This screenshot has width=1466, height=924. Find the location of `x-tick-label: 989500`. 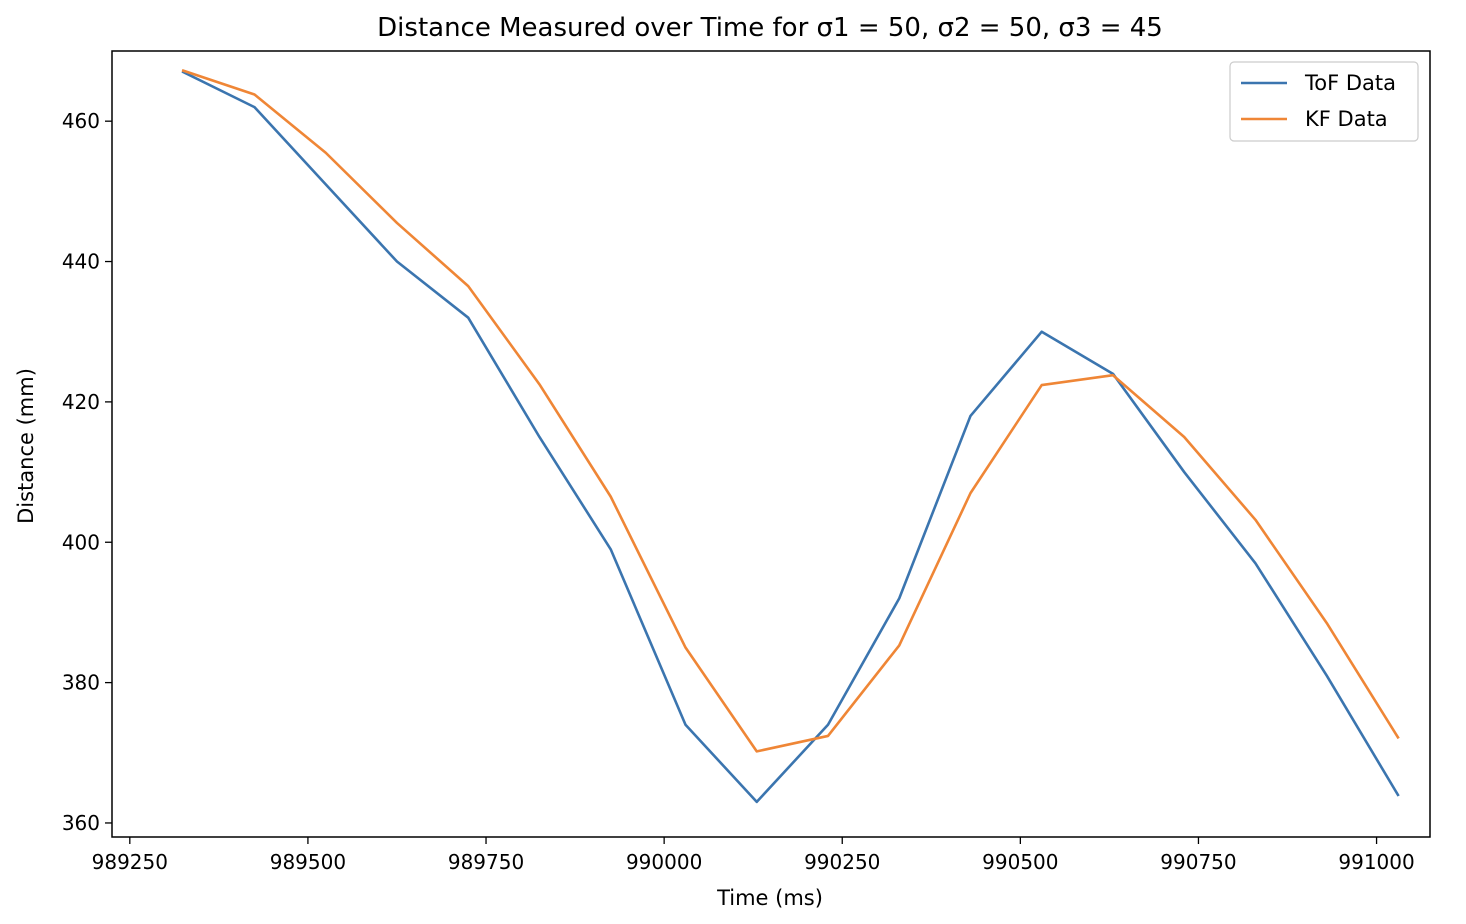

x-tick-label: 989500 is located at coordinates (308, 862).